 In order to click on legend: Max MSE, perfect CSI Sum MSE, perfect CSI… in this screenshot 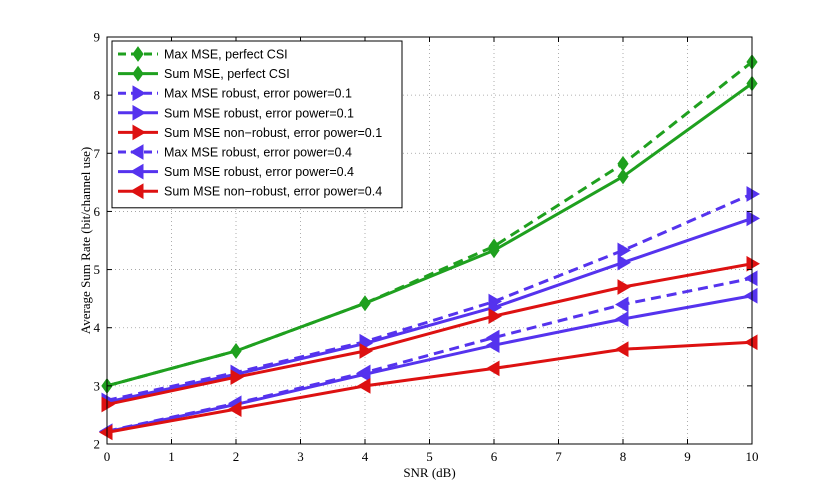, I will do `click(257, 124)`.